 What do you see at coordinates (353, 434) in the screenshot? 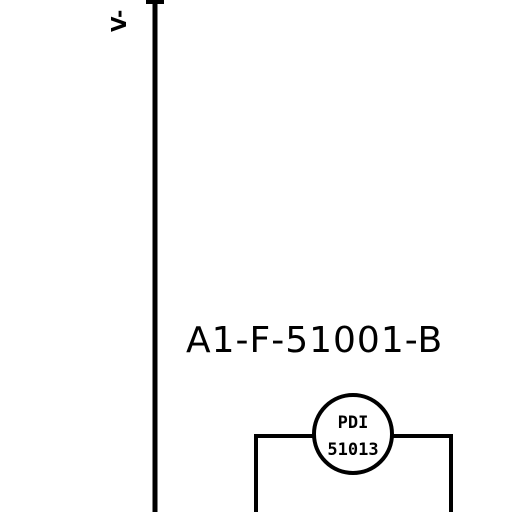
I see `instrument-bubble` at bounding box center [353, 434].